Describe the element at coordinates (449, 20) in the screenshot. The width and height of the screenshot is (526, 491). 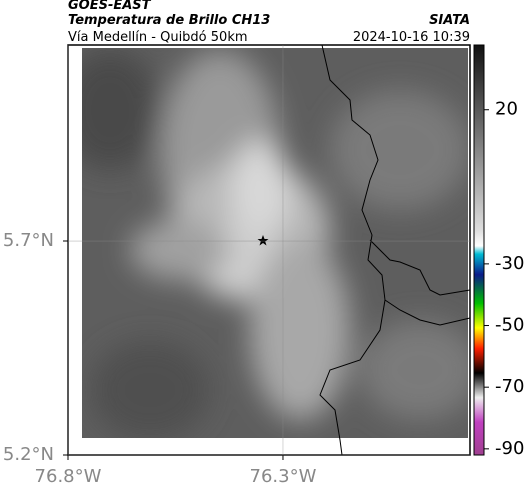
I see `brand: SIATA` at that location.